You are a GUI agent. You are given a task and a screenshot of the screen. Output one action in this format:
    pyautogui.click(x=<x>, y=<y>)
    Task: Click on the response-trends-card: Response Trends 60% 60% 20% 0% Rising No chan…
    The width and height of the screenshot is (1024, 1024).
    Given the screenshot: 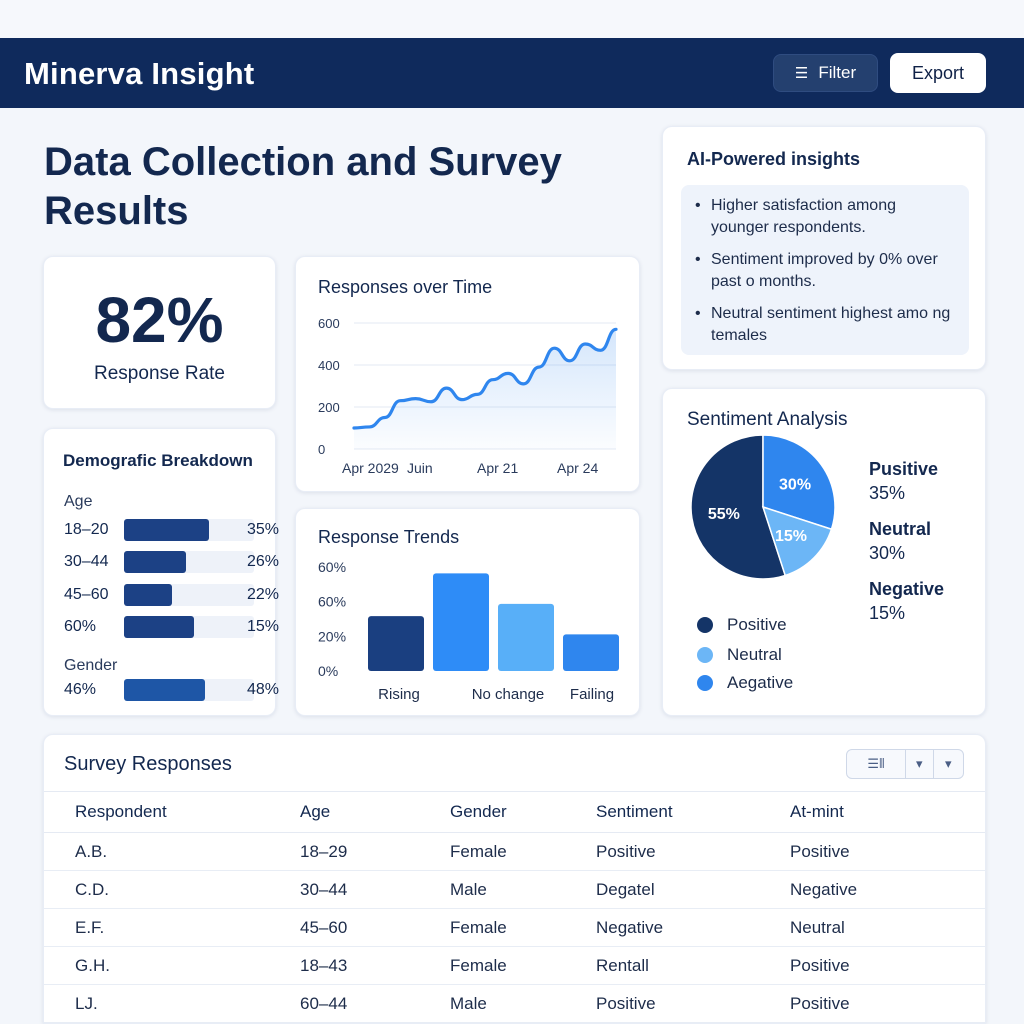 What is the action you would take?
    pyautogui.click(x=467, y=612)
    